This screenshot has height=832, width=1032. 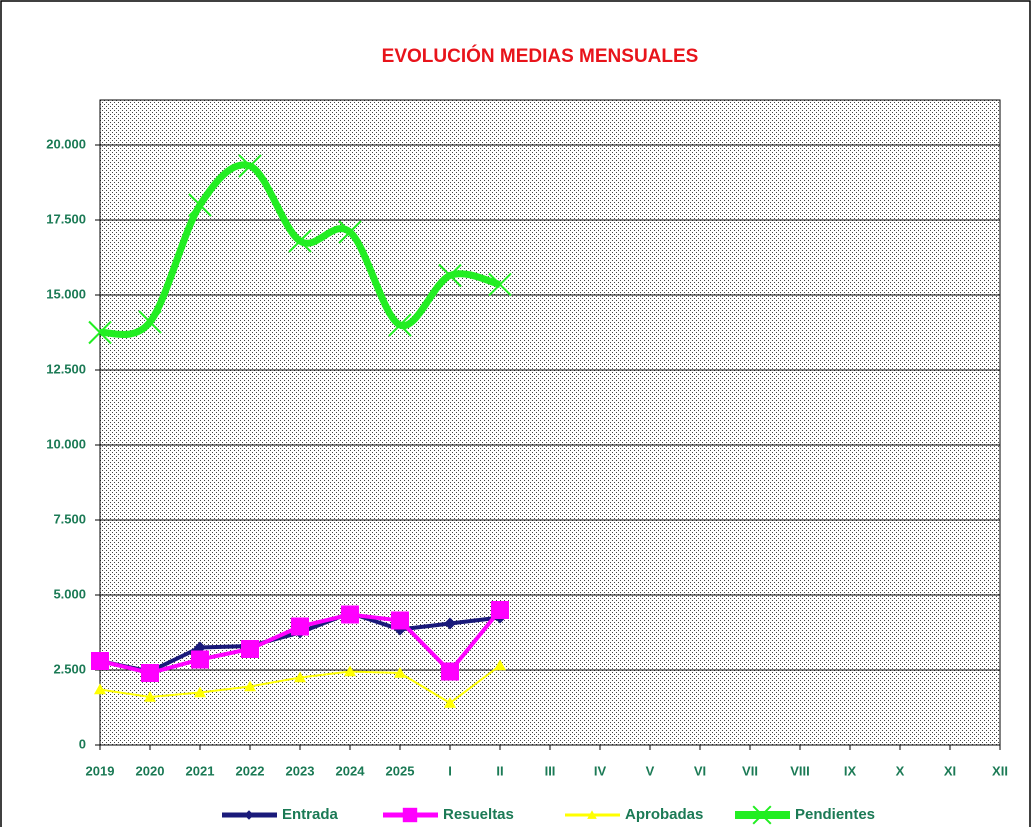 I want to click on x-tick-label: IX, so click(x=850, y=770).